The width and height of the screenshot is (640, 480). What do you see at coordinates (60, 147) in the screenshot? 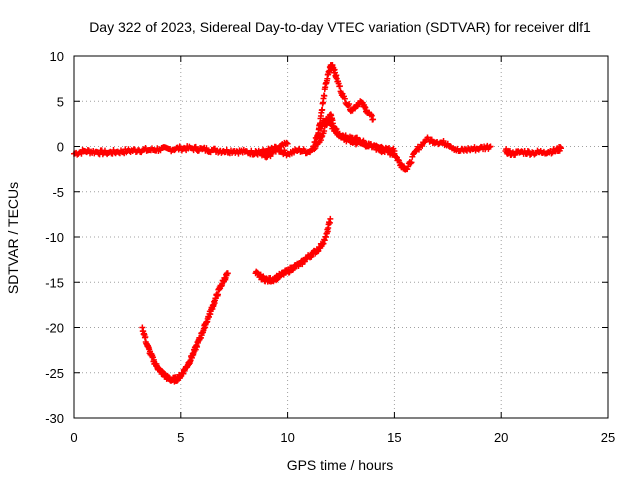
I see `y-tick-label: 0` at bounding box center [60, 147].